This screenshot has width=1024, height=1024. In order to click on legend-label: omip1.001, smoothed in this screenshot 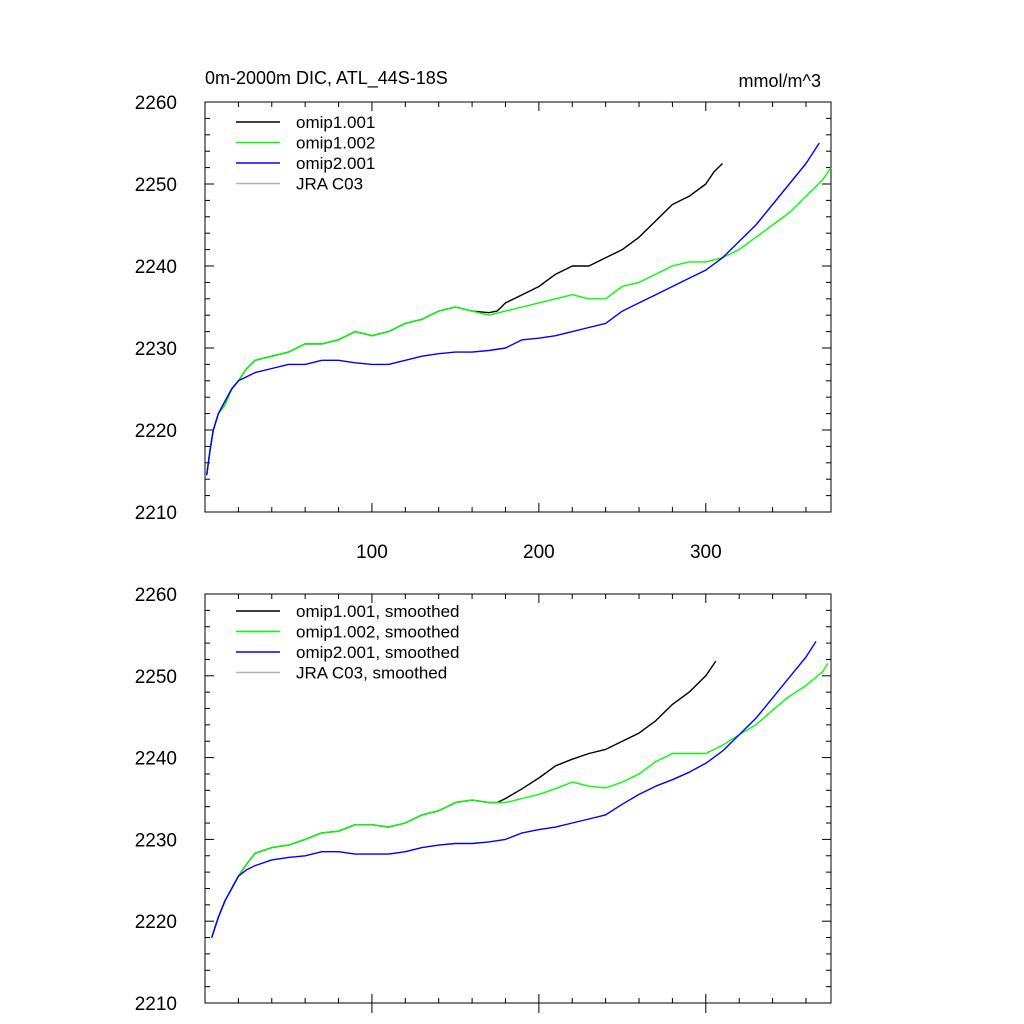, I will do `click(378, 611)`.